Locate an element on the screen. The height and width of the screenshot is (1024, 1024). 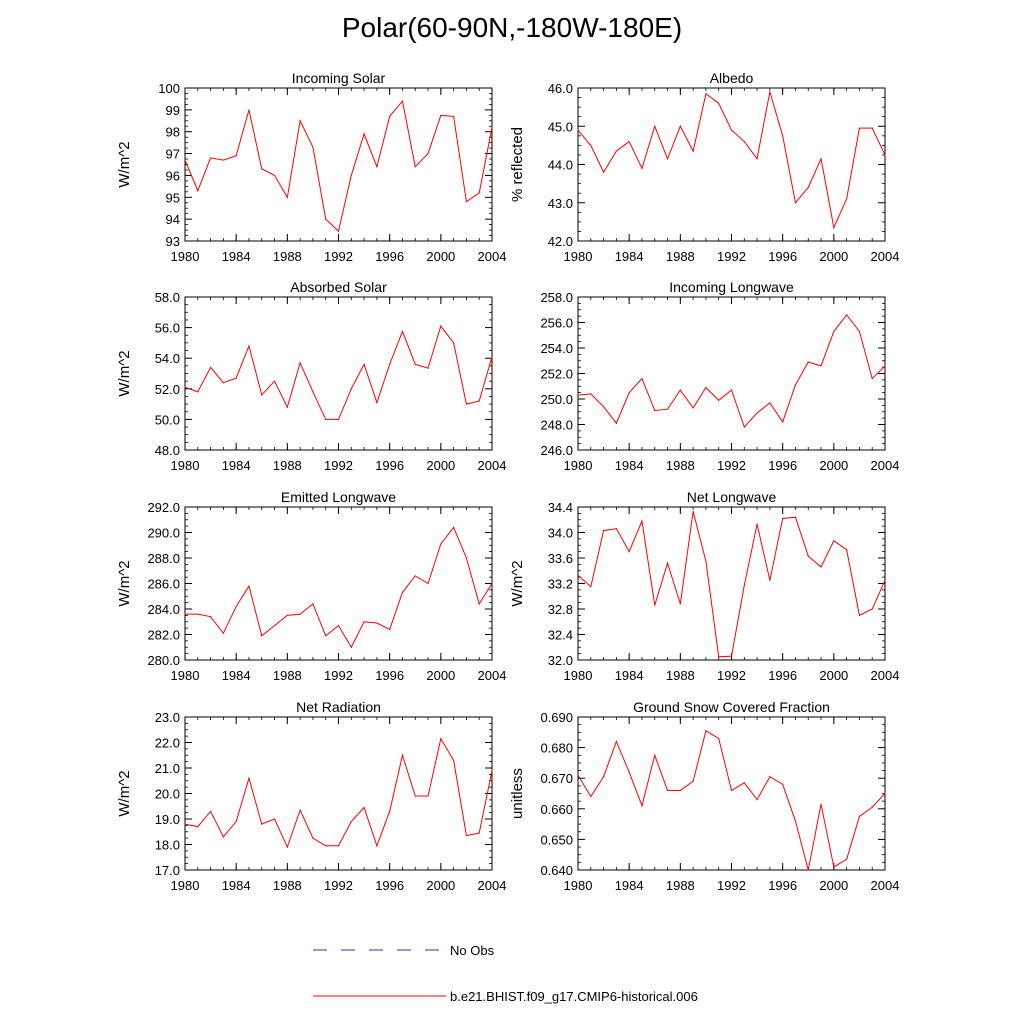
y-tick-label: 32.4 is located at coordinates (560, 635).